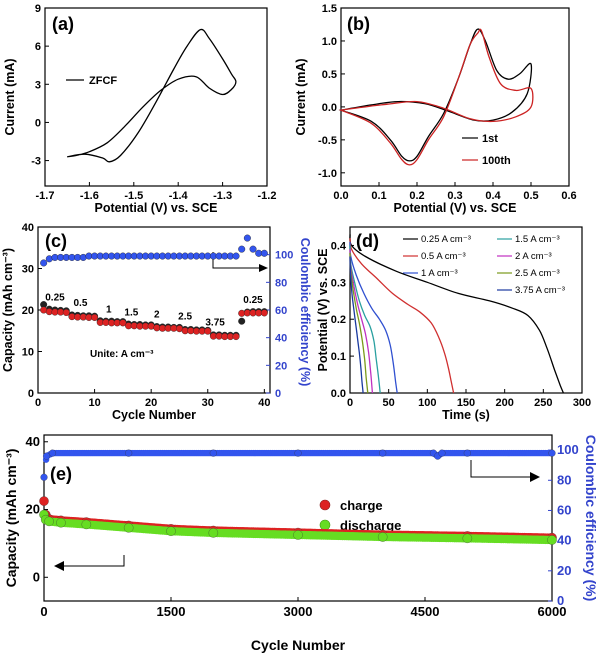 Image resolution: width=600 pixels, height=659 pixels. What do you see at coordinates (446, 239) in the screenshot?
I see `legend-label-d0: 0.25 A cm⁻³` at bounding box center [446, 239].